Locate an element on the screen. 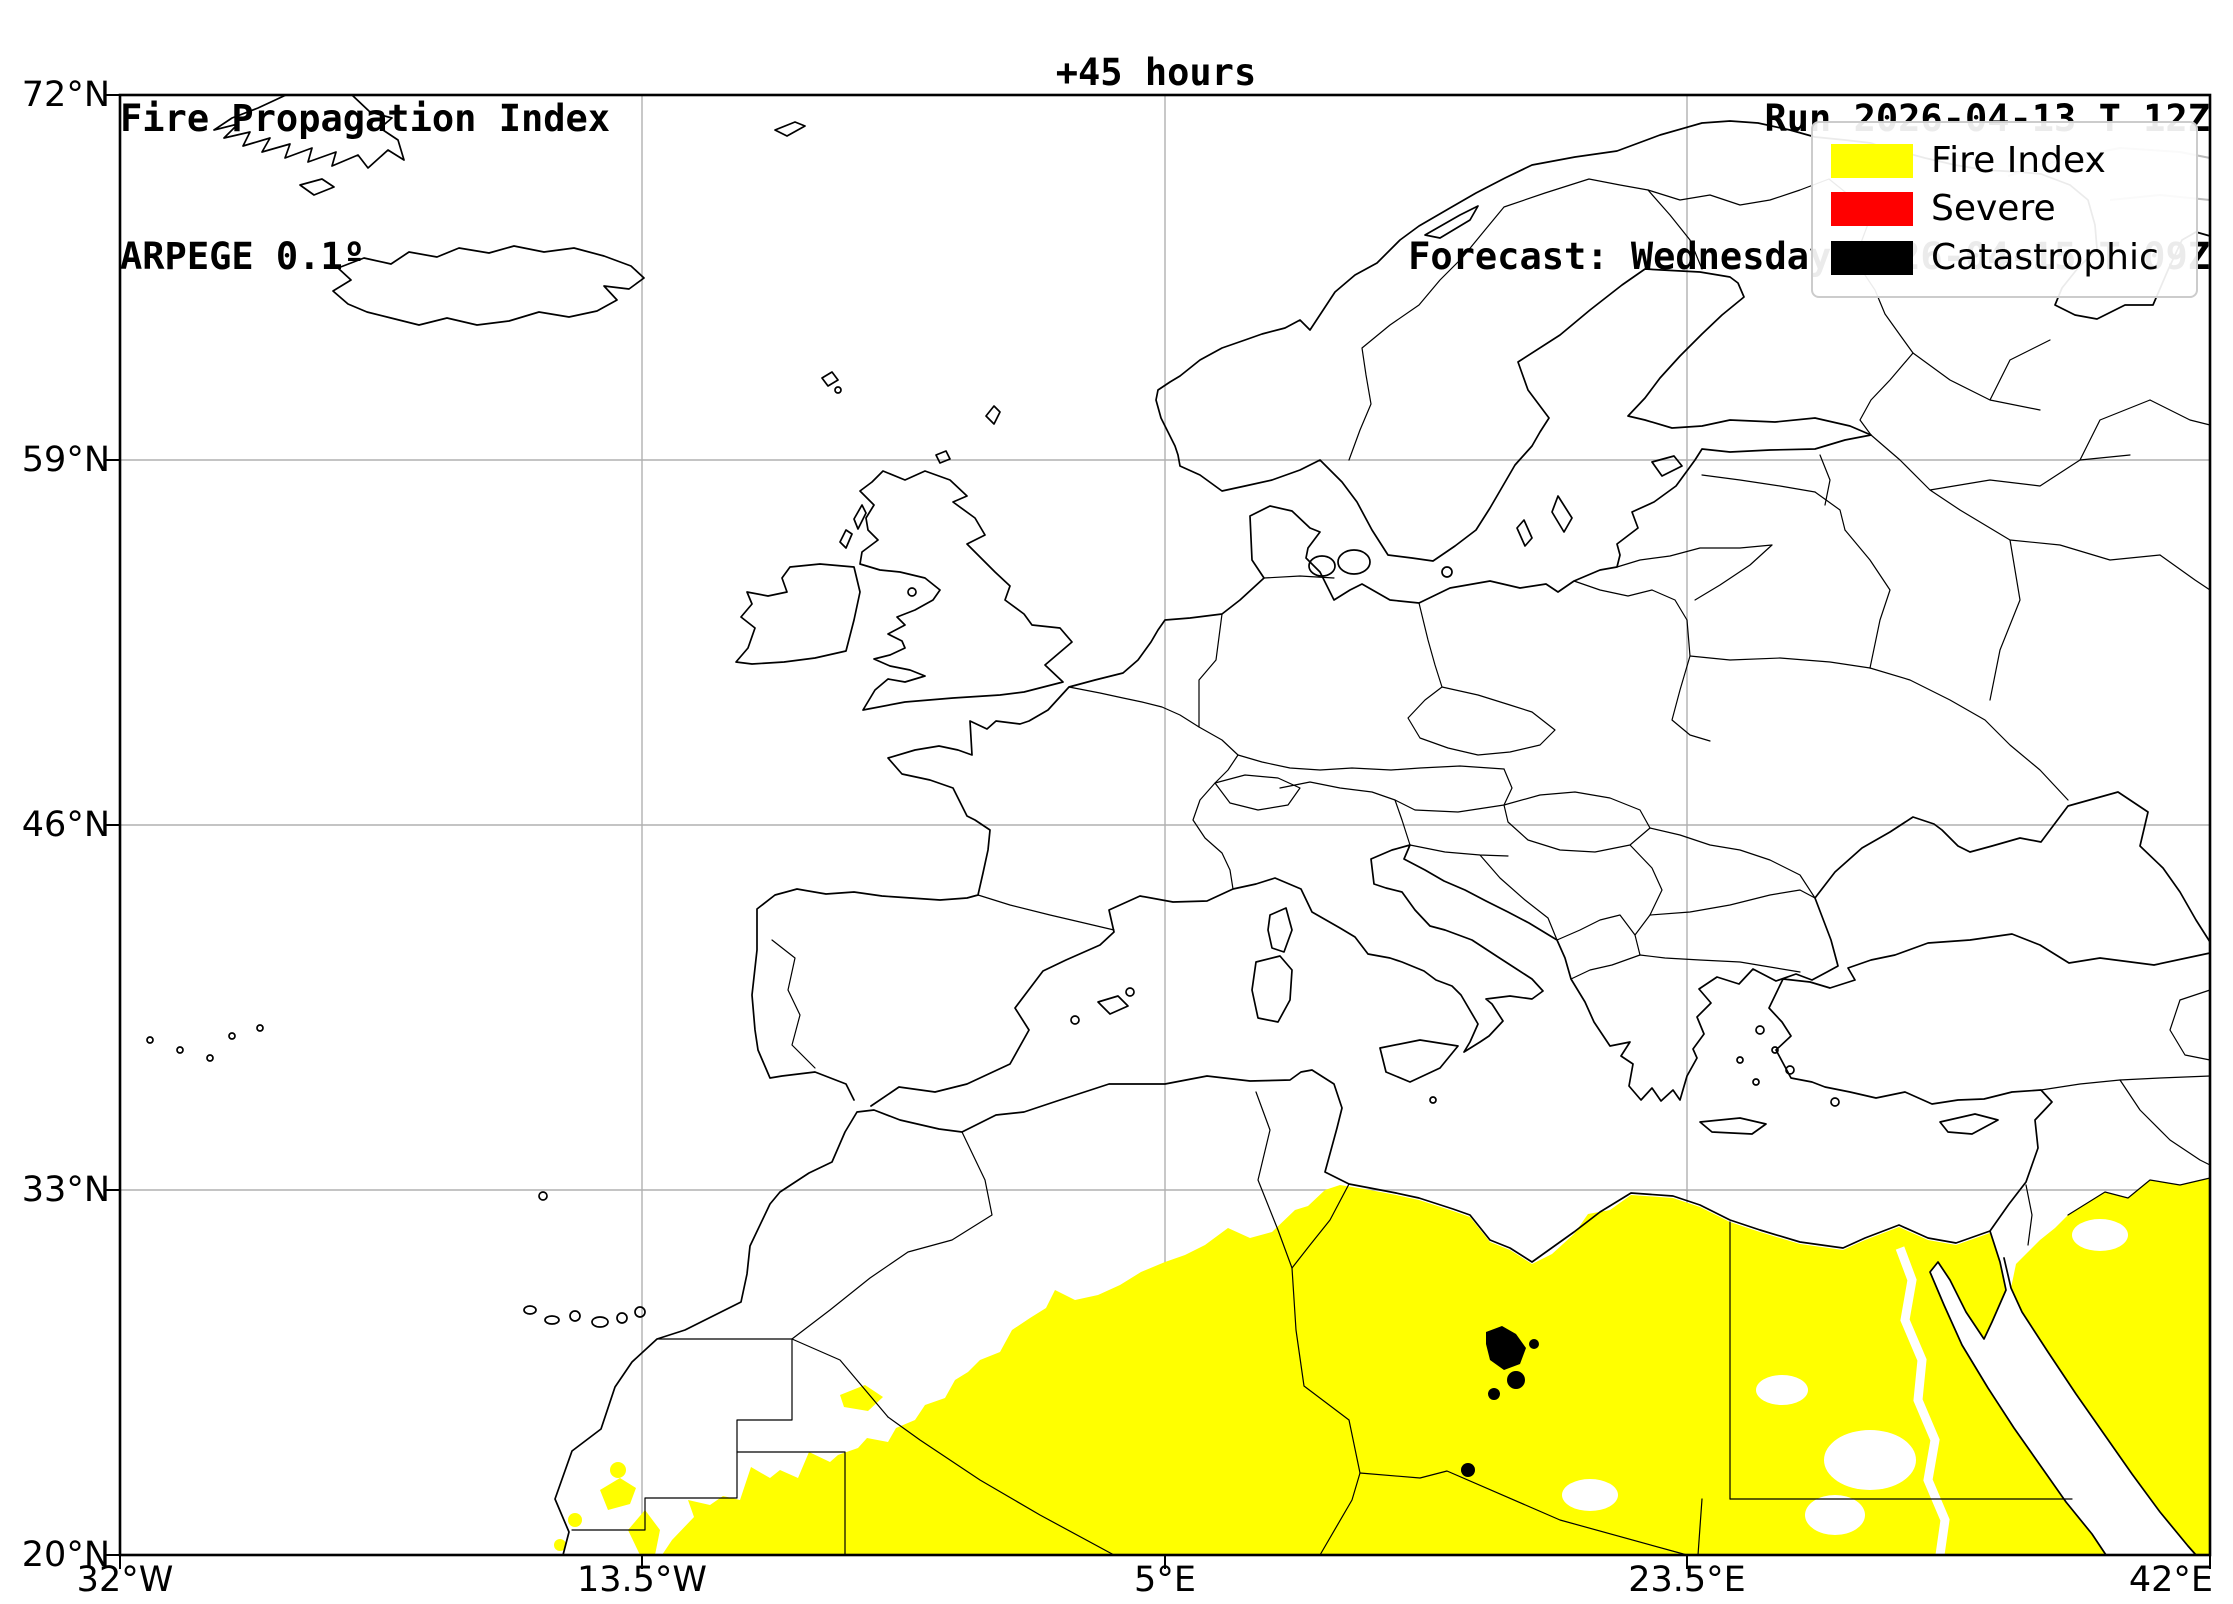 The height and width of the screenshot is (1604, 2233). coastline-oland is located at coordinates (1524, 533).